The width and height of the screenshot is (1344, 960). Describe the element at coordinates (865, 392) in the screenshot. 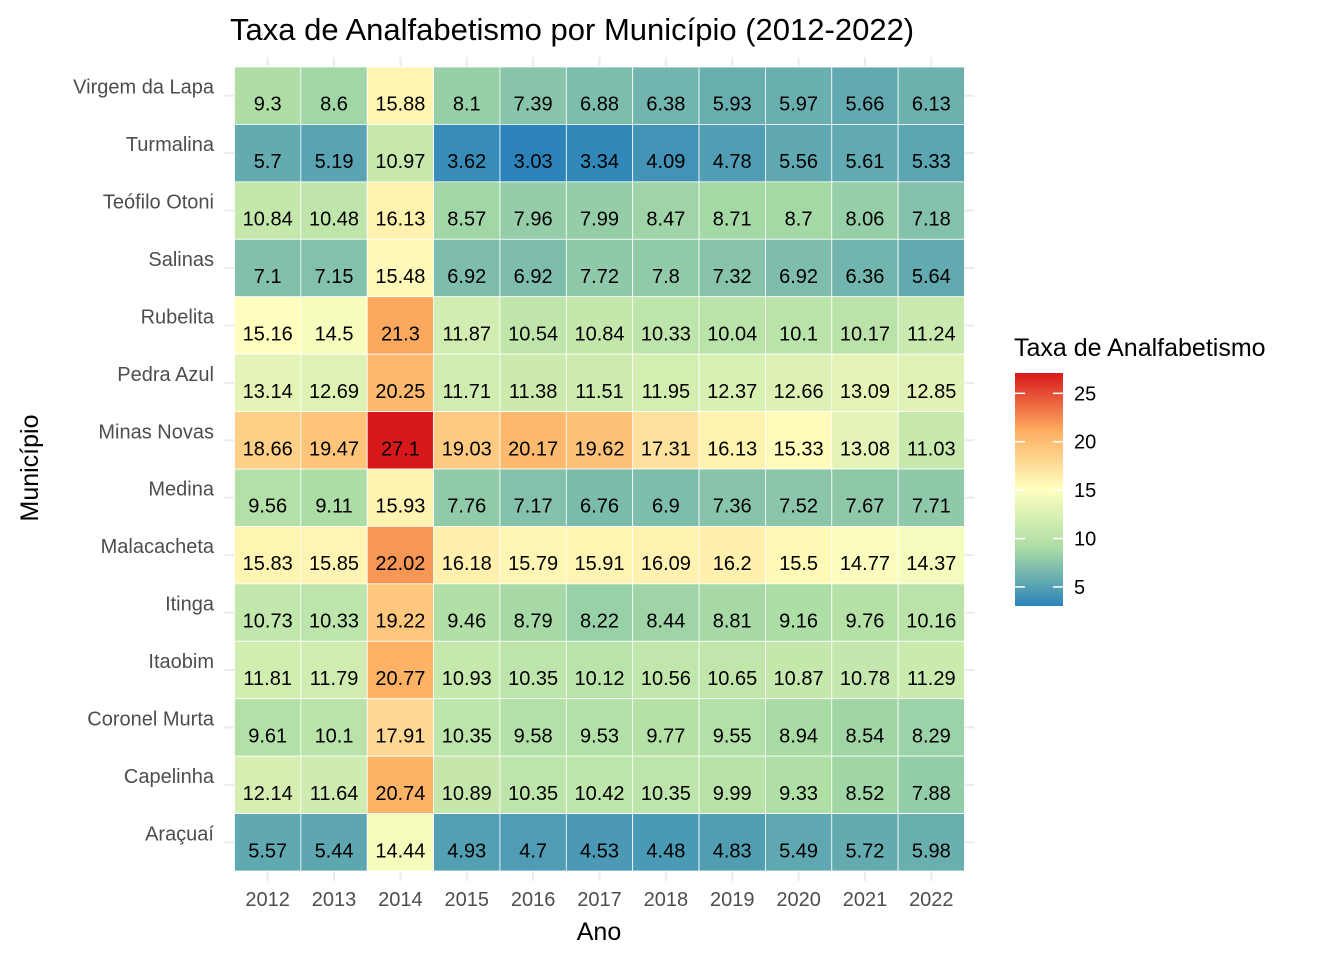

I see `cell-value-label: 13.09` at that location.